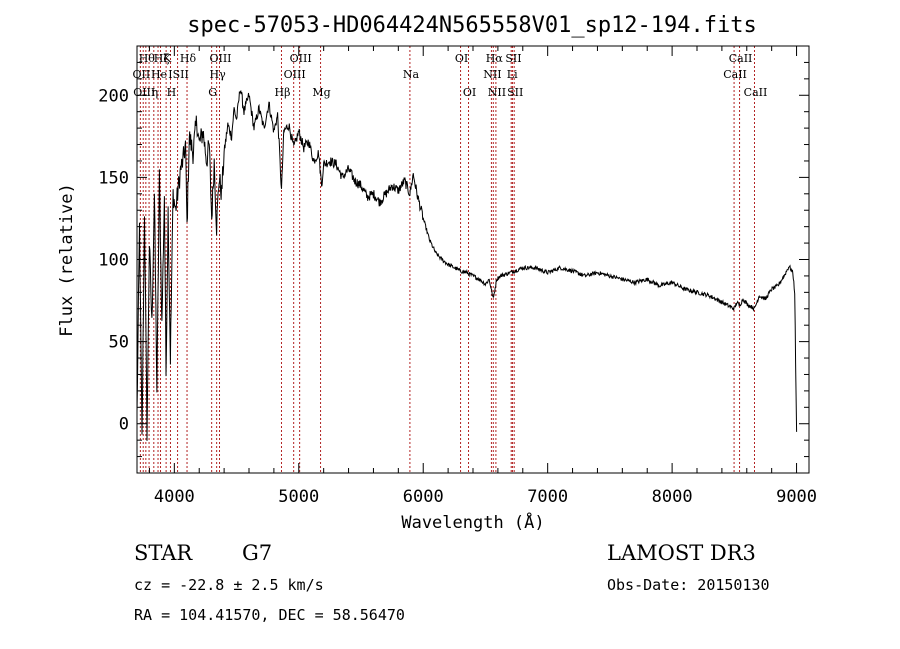  I want to click on spectral-line-label: Na, so click(411, 74).